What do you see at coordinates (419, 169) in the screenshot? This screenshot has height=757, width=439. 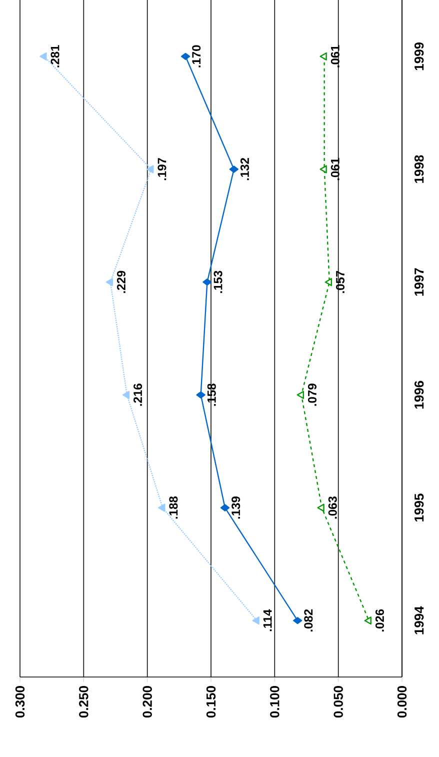 I see `y-tick-label: 1998` at bounding box center [419, 169].